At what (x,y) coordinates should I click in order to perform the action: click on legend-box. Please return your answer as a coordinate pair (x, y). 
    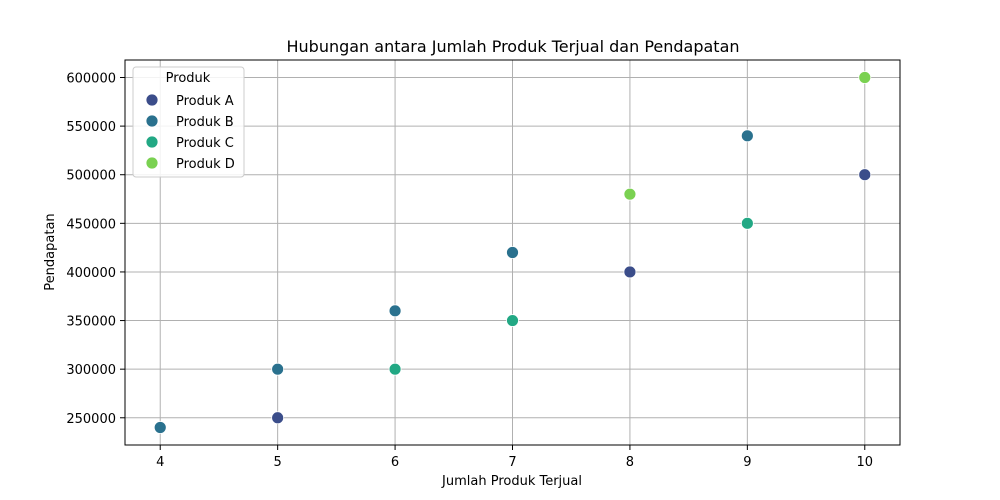
    Looking at the image, I should click on (188, 122).